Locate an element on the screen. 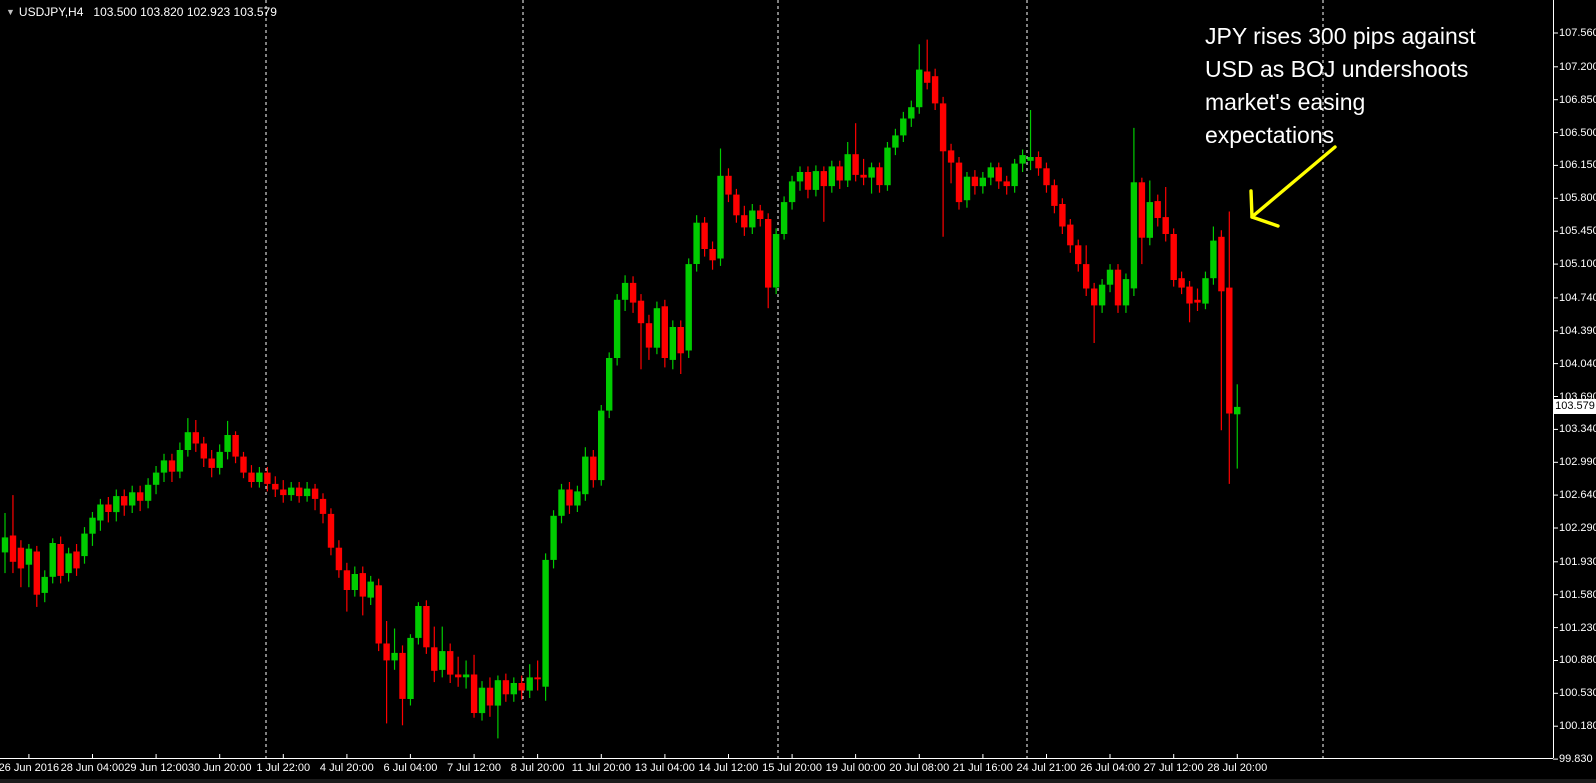 Image resolution: width=1596 pixels, height=783 pixels. price-axis-label: 106.500 is located at coordinates (1577, 132).